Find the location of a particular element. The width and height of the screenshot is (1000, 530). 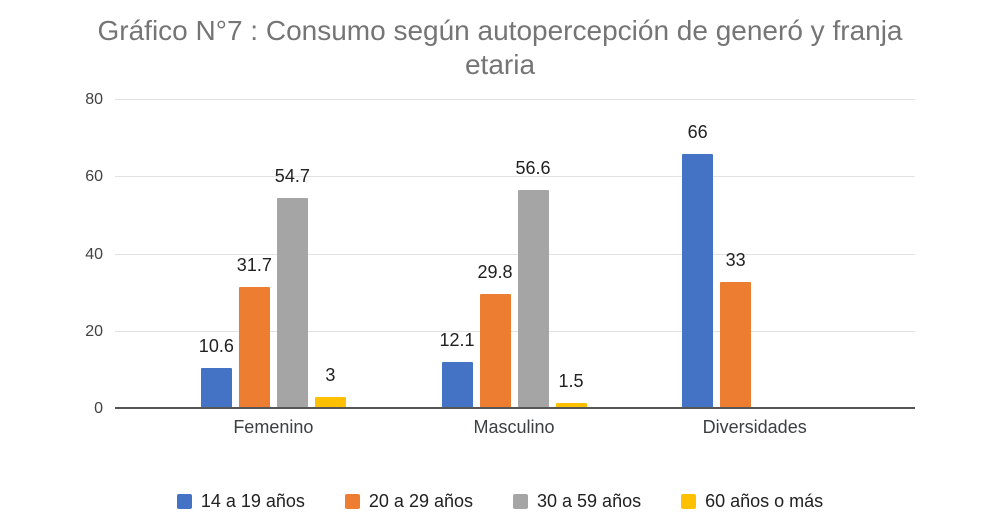

bar-slot: 3 is located at coordinates (330, 254).